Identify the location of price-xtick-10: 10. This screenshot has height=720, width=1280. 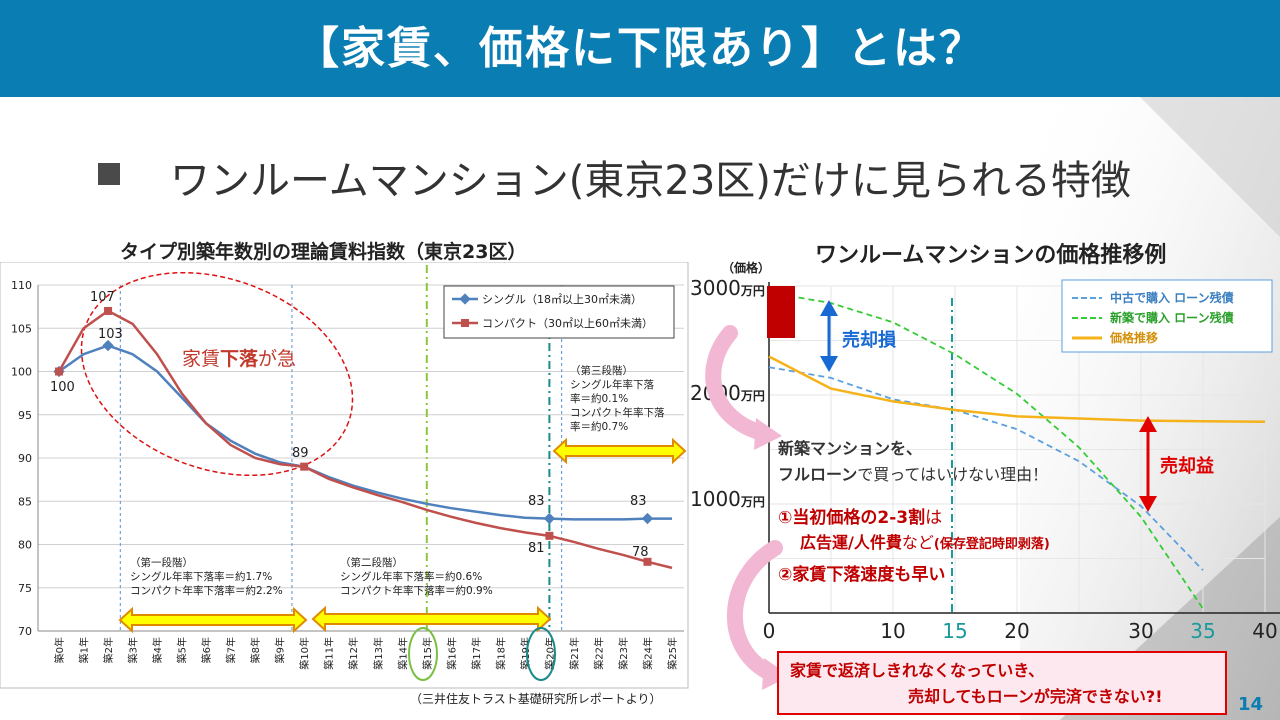
(892, 631).